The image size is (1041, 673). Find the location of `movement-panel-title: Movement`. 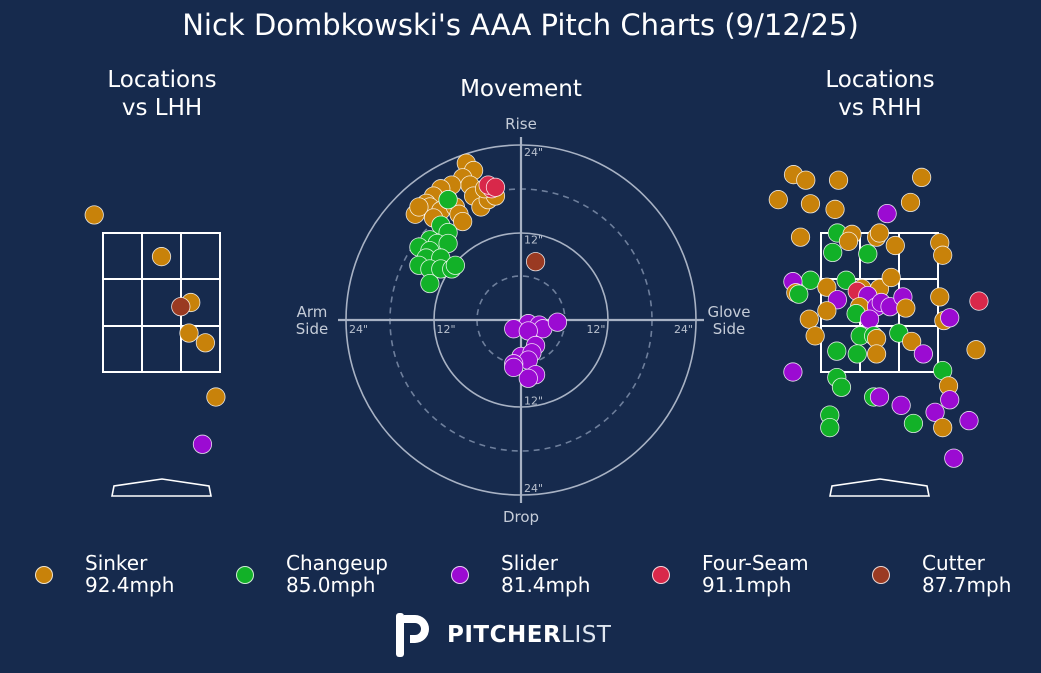

movement-panel-title: Movement is located at coordinates (521, 89).